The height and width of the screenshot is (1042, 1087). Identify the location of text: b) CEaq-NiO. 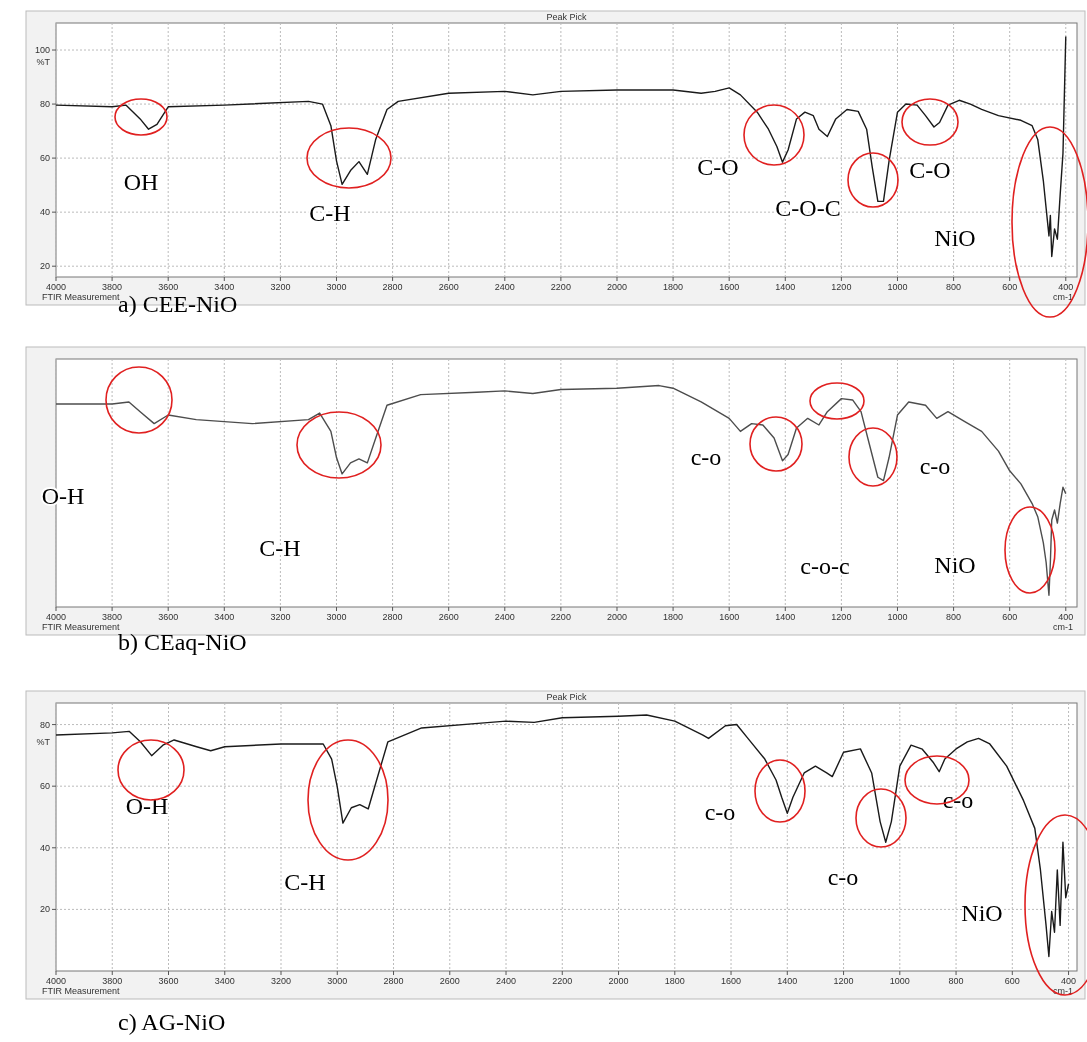
(182, 642).